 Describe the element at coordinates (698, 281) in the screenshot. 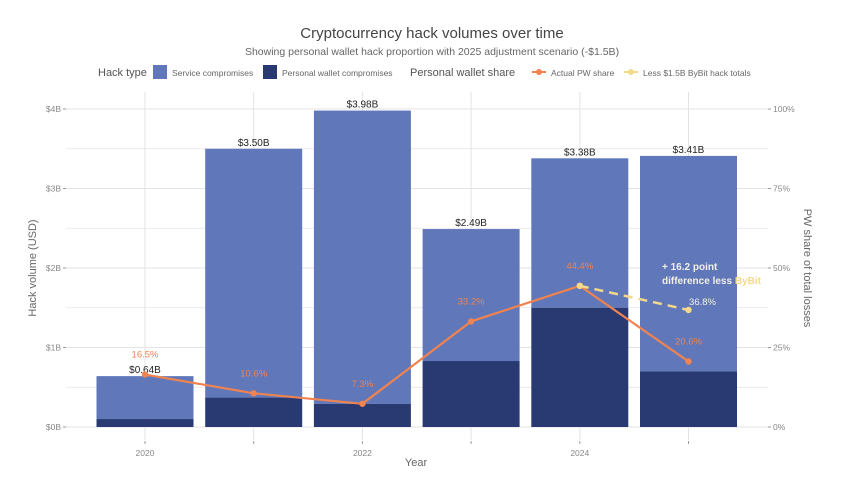

I see `annotation-text: difference less` at that location.